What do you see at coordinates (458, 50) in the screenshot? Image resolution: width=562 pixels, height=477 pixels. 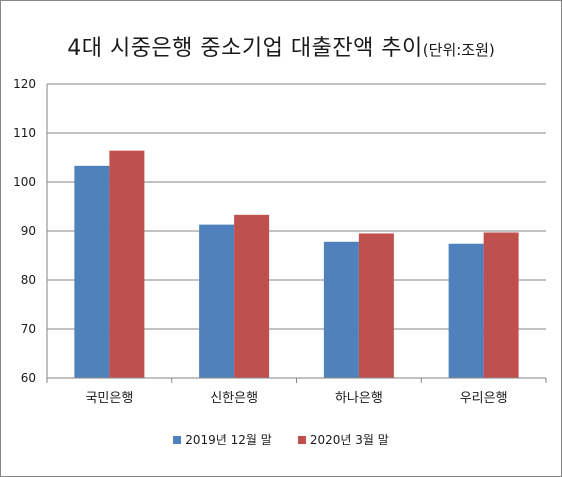 I see `chart-title-unit: (단위:조원)` at bounding box center [458, 50].